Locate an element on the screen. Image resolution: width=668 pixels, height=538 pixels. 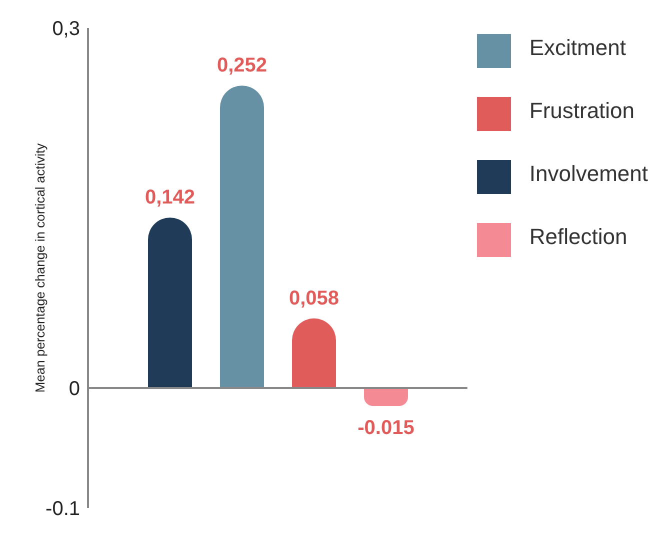
data-label: 0,058 is located at coordinates (314, 298).